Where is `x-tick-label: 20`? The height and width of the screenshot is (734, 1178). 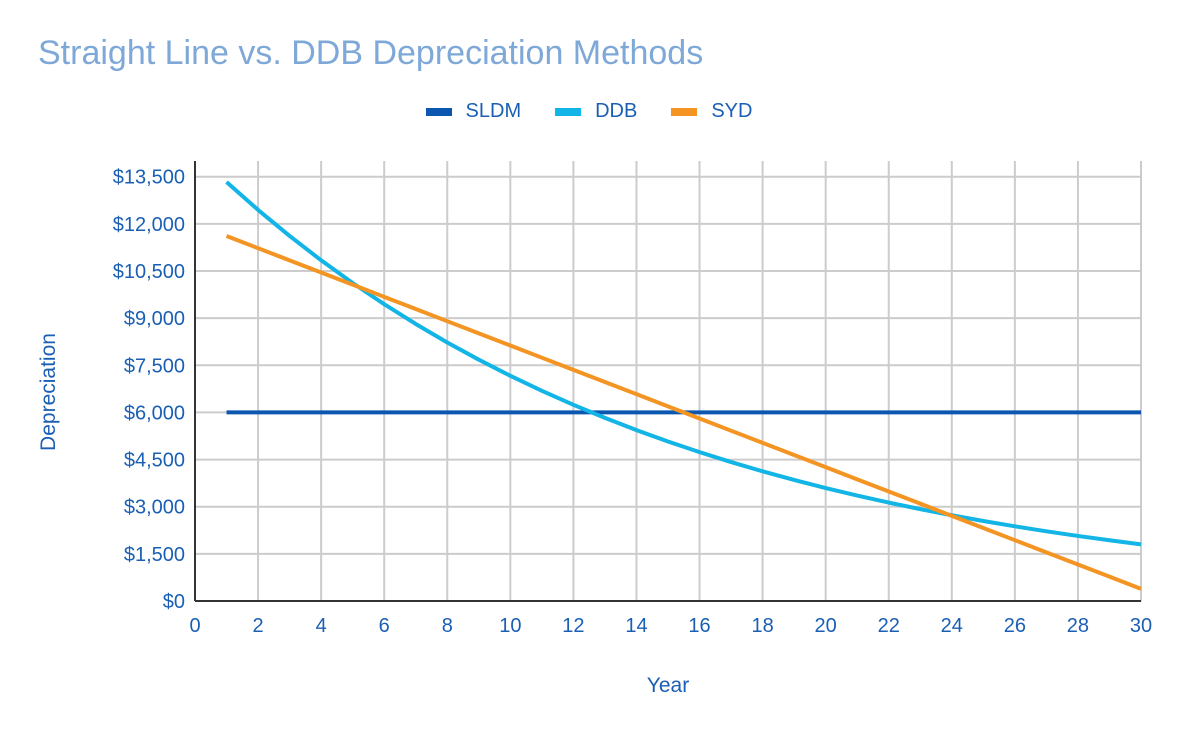 x-tick-label: 20 is located at coordinates (826, 626).